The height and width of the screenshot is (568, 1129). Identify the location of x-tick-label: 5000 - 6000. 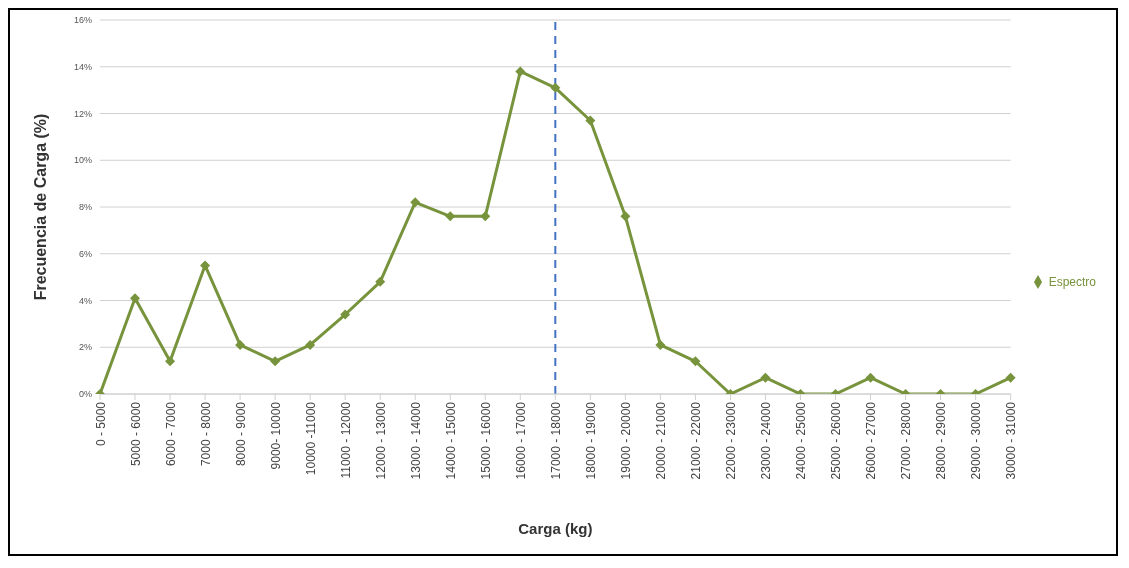
(135, 434).